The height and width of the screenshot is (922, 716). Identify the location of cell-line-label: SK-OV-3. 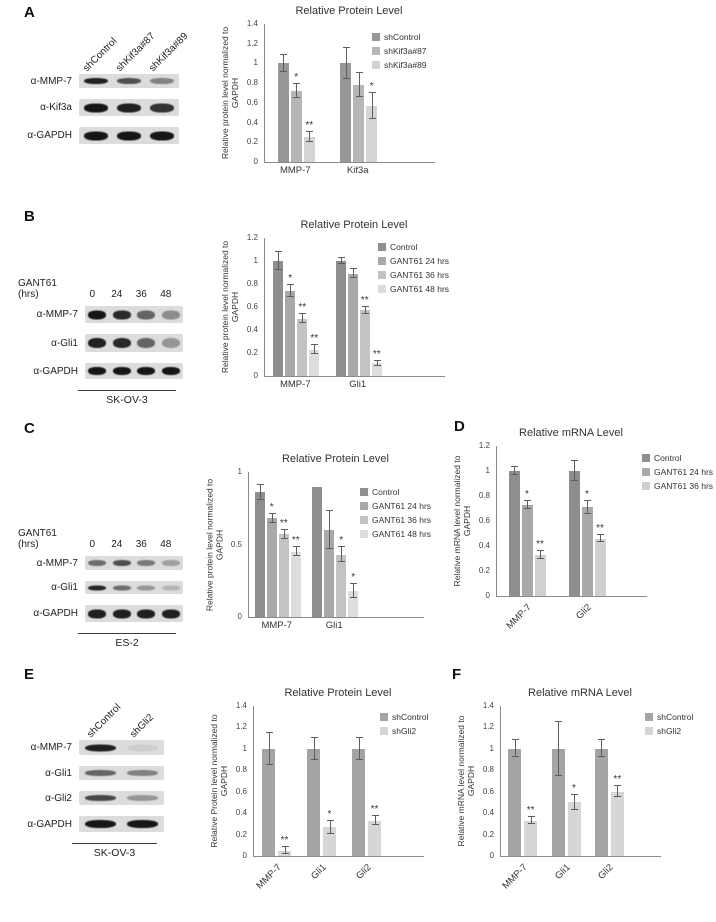
(114, 851).